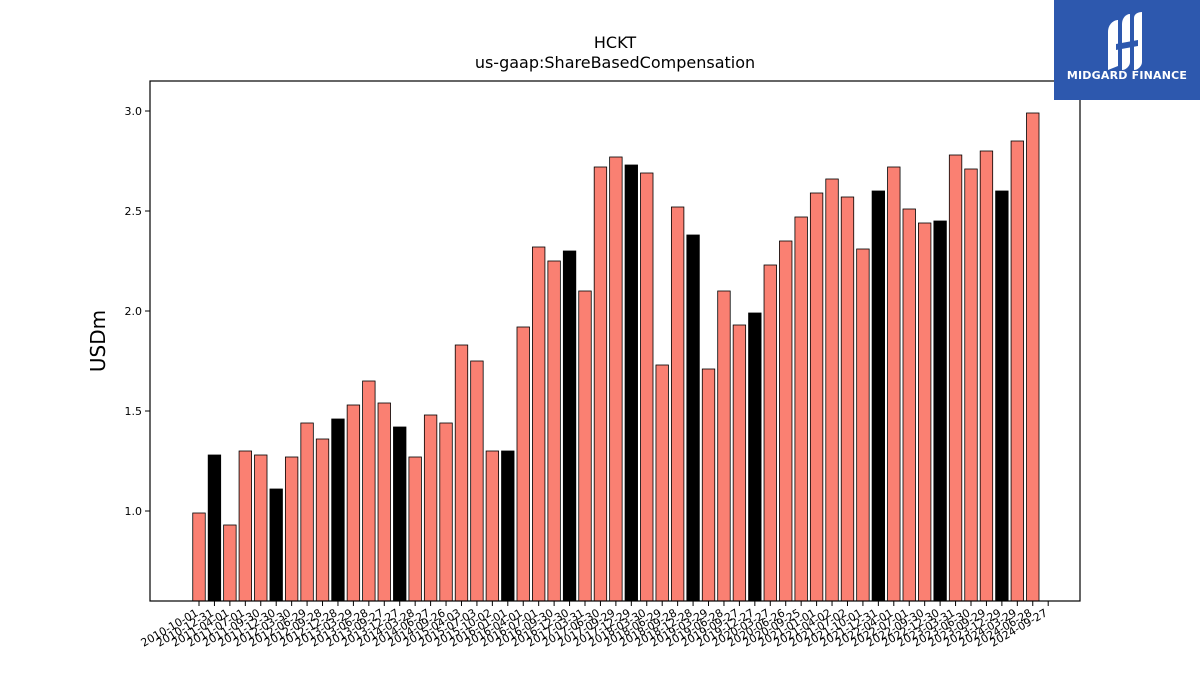 The width and height of the screenshot is (1200, 675). Describe the element at coordinates (1125, 41) in the screenshot. I see `midgard-logo-icon` at that location.